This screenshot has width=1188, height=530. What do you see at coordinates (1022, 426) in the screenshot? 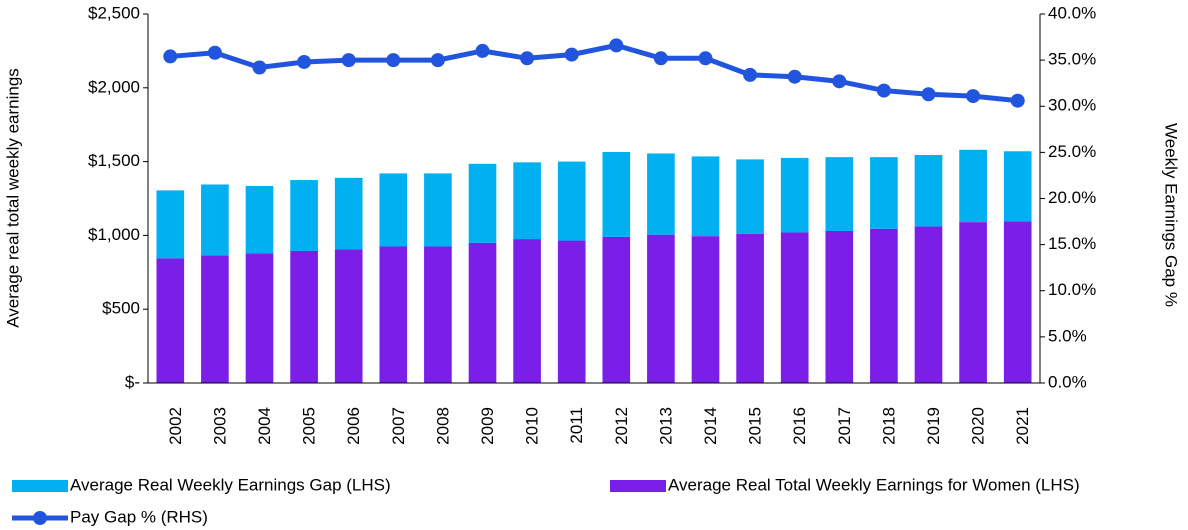
I see `x-tick-label: 2021` at bounding box center [1022, 426].